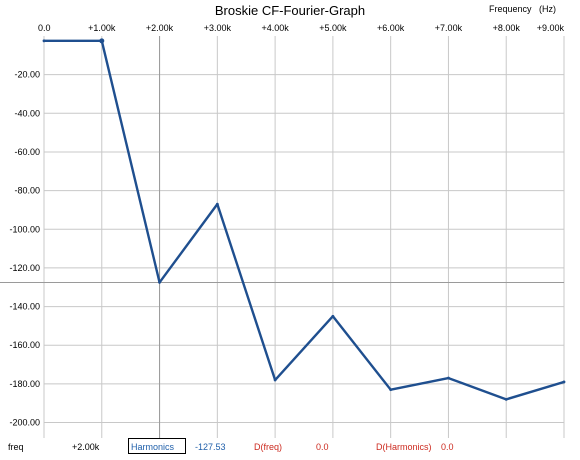 Image resolution: width=580 pixels, height=460 pixels. Describe the element at coordinates (551, 28) in the screenshot. I see `x-tick-label: +9.00k` at that location.